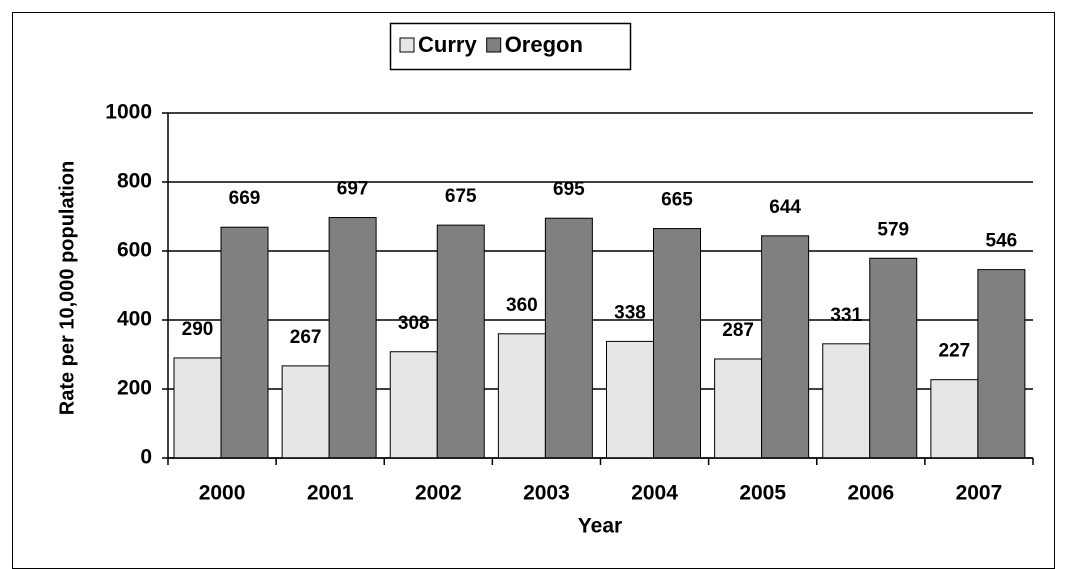 This screenshot has height=569, width=1067. Describe the element at coordinates (330, 493) in the screenshot. I see `x-tick-label: 2001` at that location.